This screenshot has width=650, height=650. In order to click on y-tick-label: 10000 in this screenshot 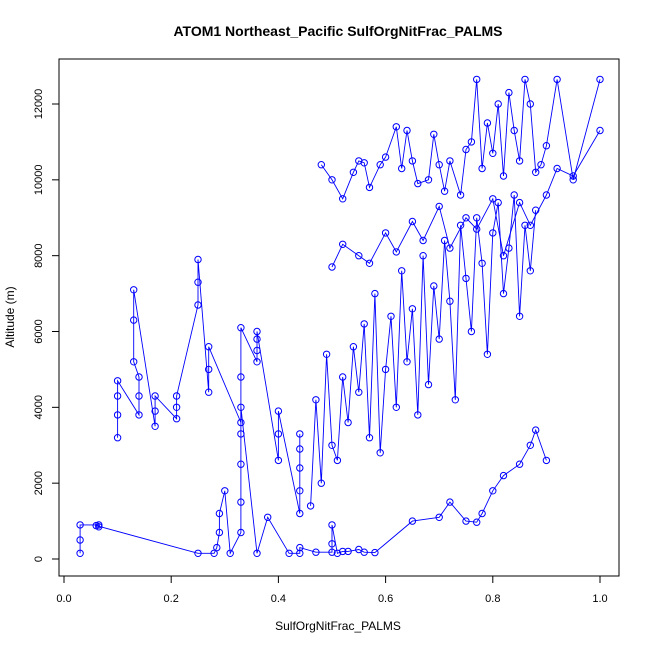, I will do `click(39, 180)`.